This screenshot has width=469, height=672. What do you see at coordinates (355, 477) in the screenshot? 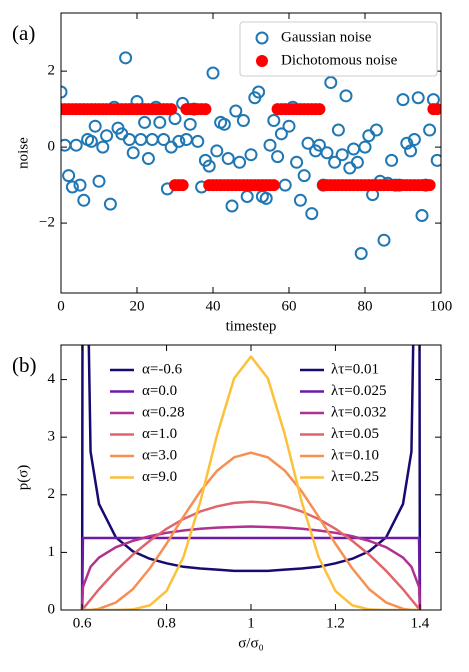
I see `legend-label: λτ=0.25` at bounding box center [355, 477].